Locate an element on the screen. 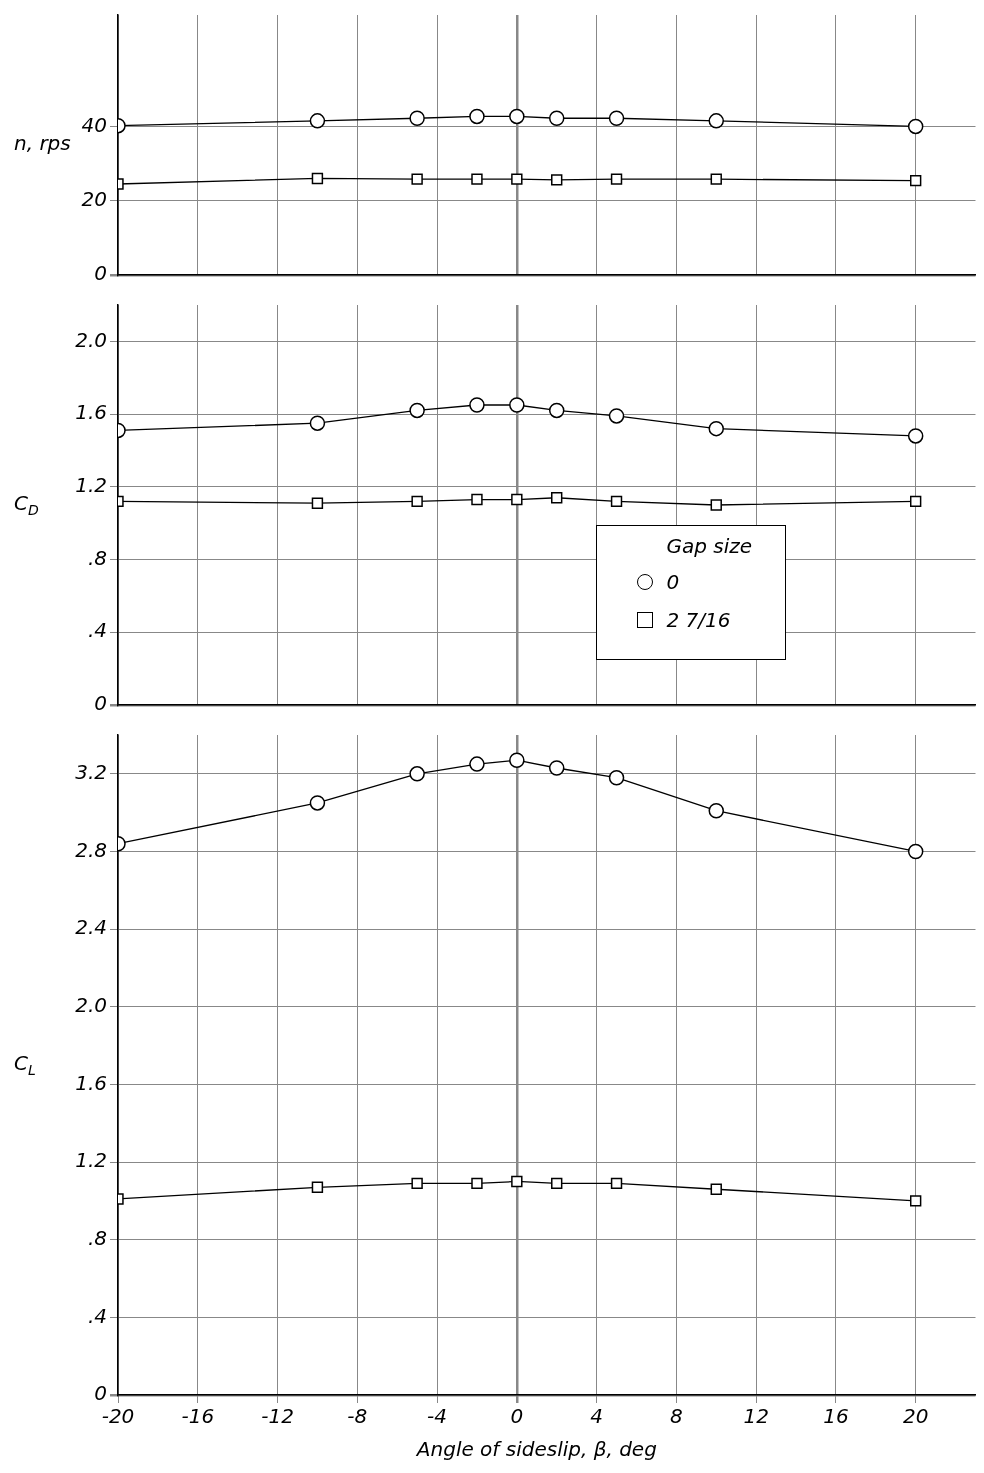 The height and width of the screenshot is (1473, 984). x-tick-label: 0 is located at coordinates (517, 1416).